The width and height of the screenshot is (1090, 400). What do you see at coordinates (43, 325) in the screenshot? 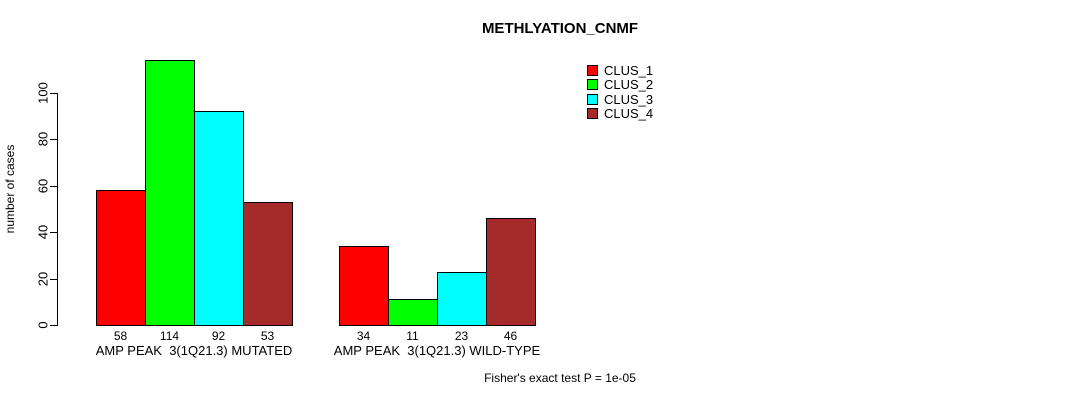
I see `y-tick-label: 0` at bounding box center [43, 325].